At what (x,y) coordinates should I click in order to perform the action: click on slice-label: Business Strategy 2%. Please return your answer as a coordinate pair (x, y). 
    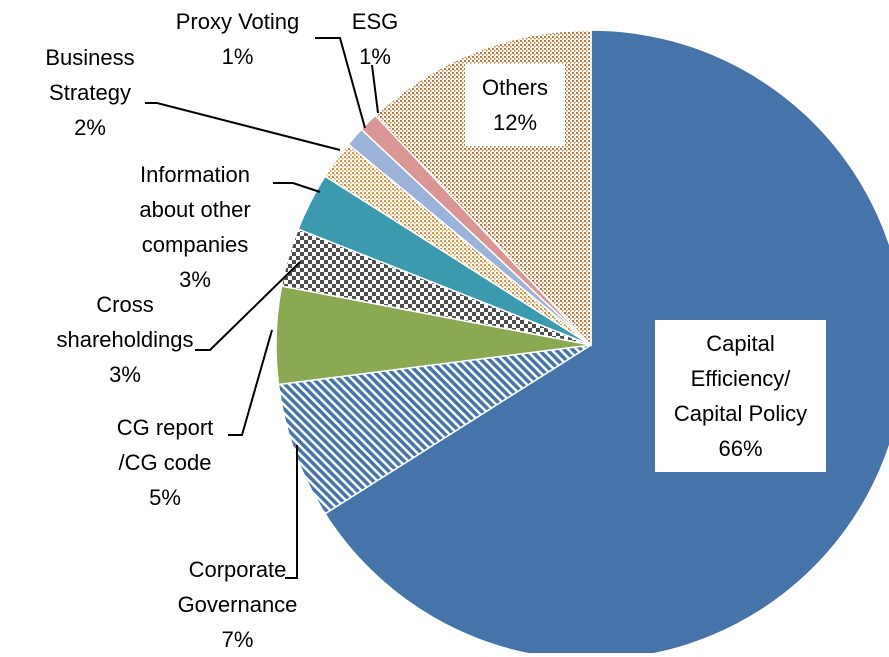
    Looking at the image, I should click on (90, 92).